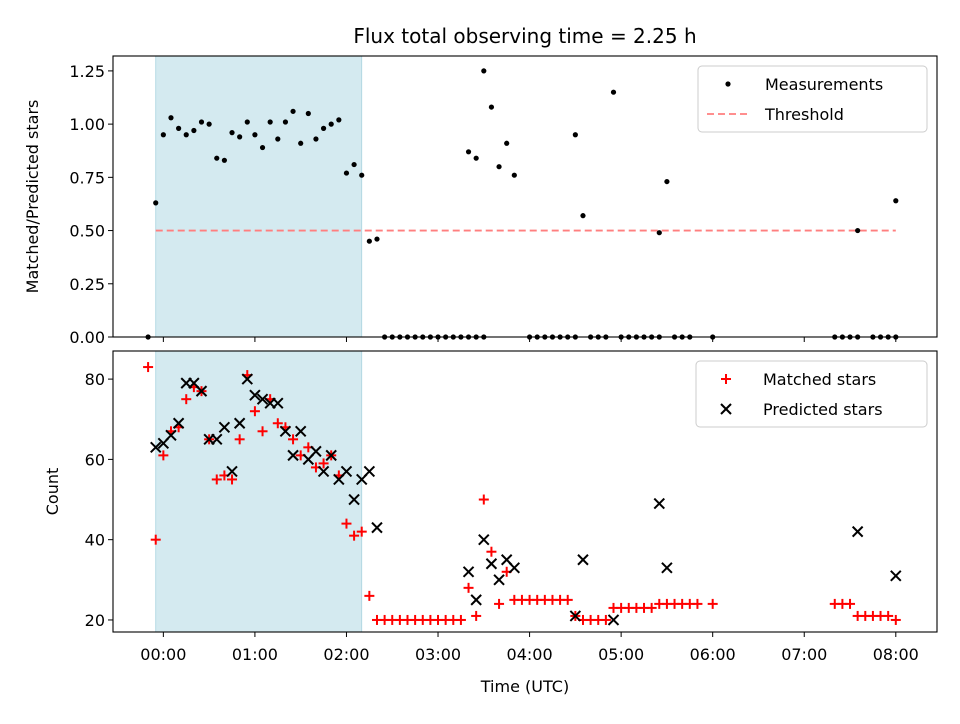 This screenshot has width=960, height=724. I want to click on y-tick-label: 0.00, so click(87, 337).